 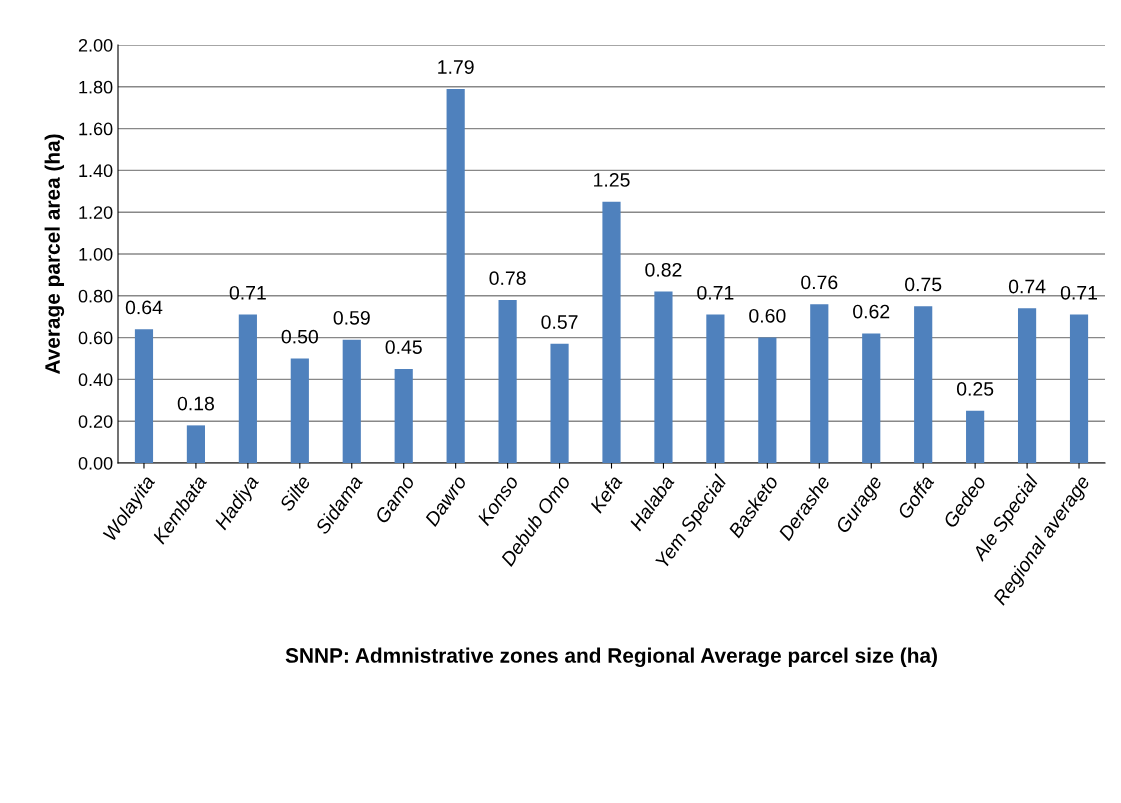 I want to click on data-label: 0.74, so click(x=1027, y=286).